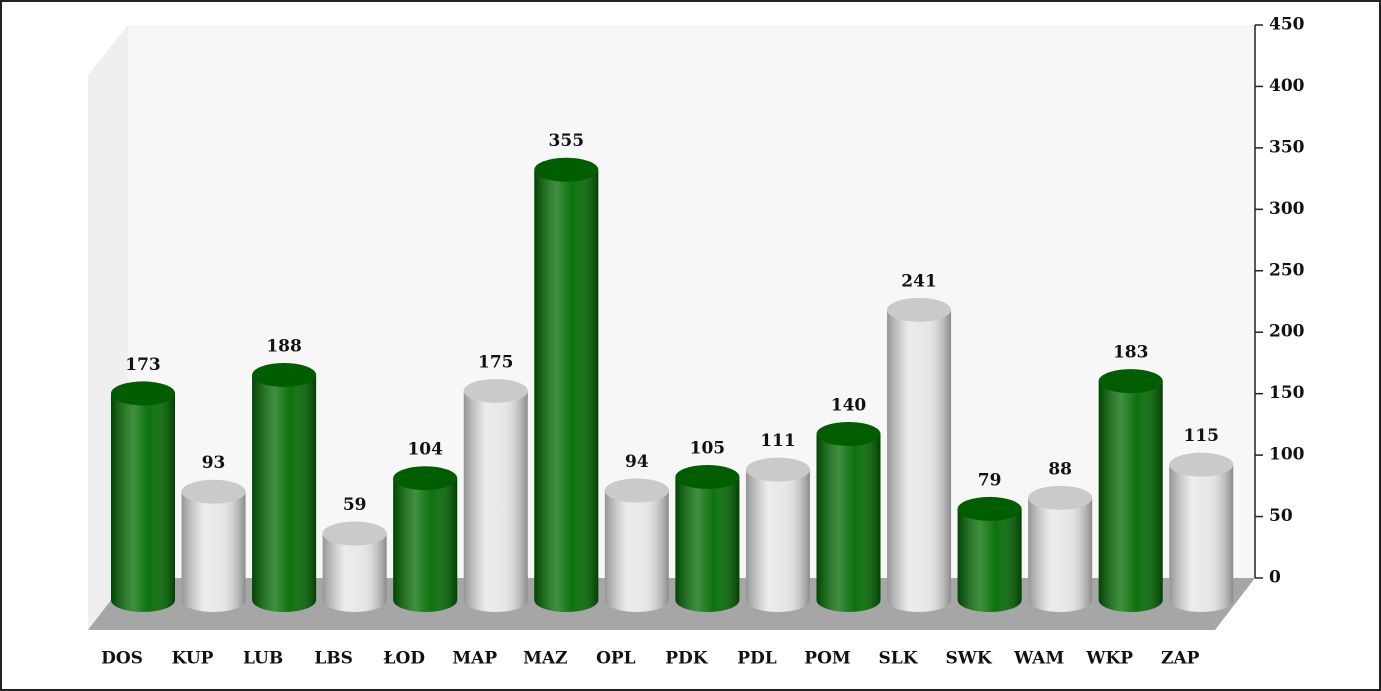  I want to click on value-label: 79, so click(990, 480).